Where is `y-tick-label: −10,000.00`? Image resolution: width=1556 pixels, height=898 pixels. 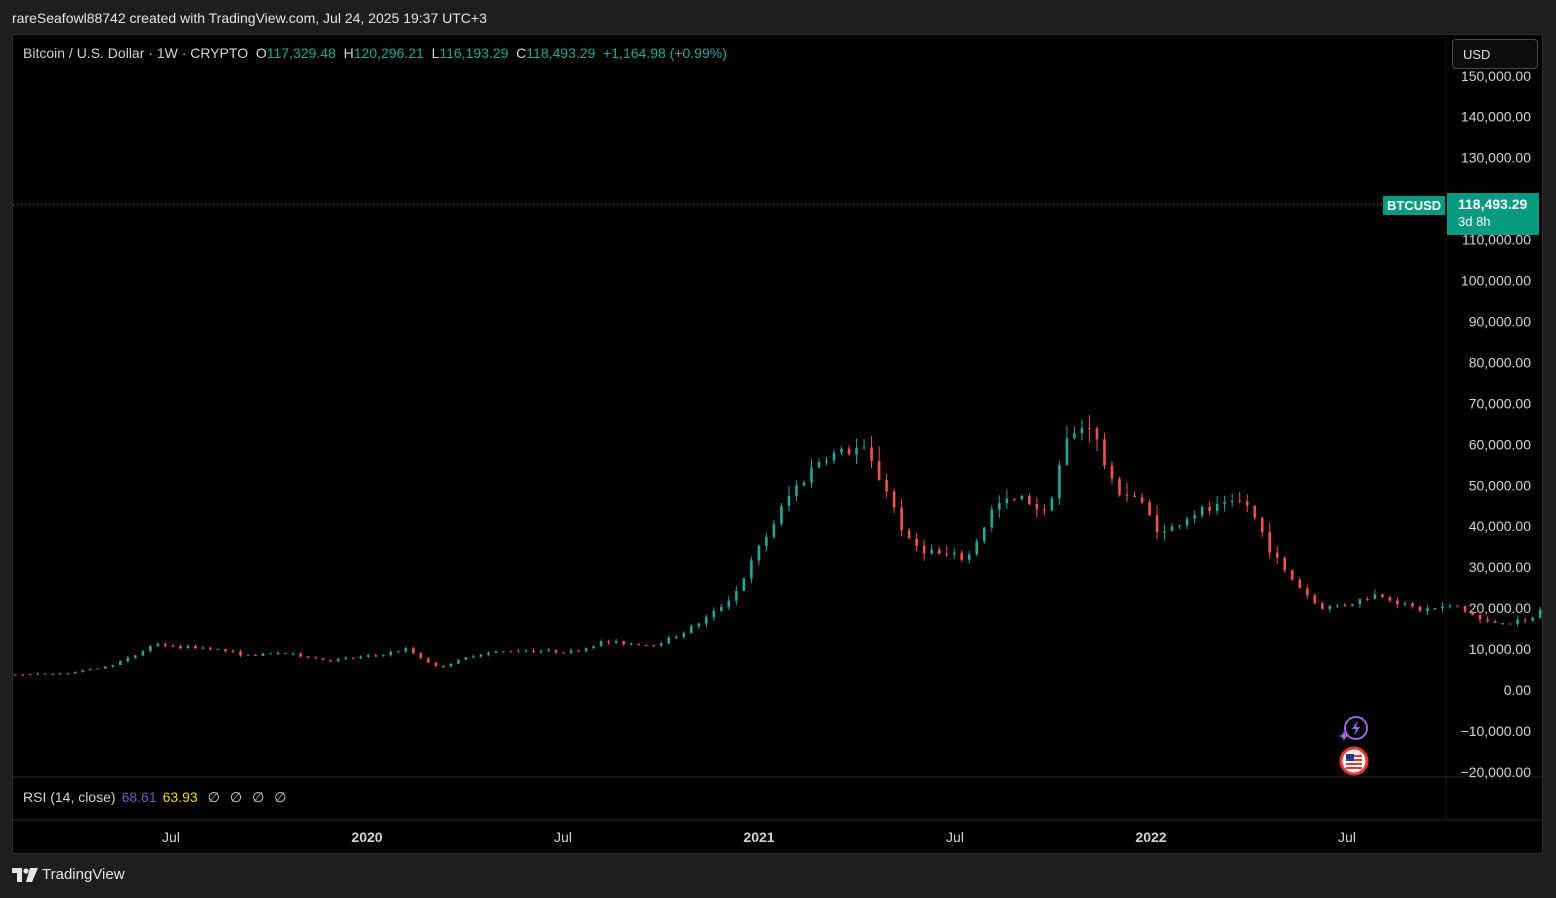
y-tick-label: −10,000.00 is located at coordinates (1496, 731).